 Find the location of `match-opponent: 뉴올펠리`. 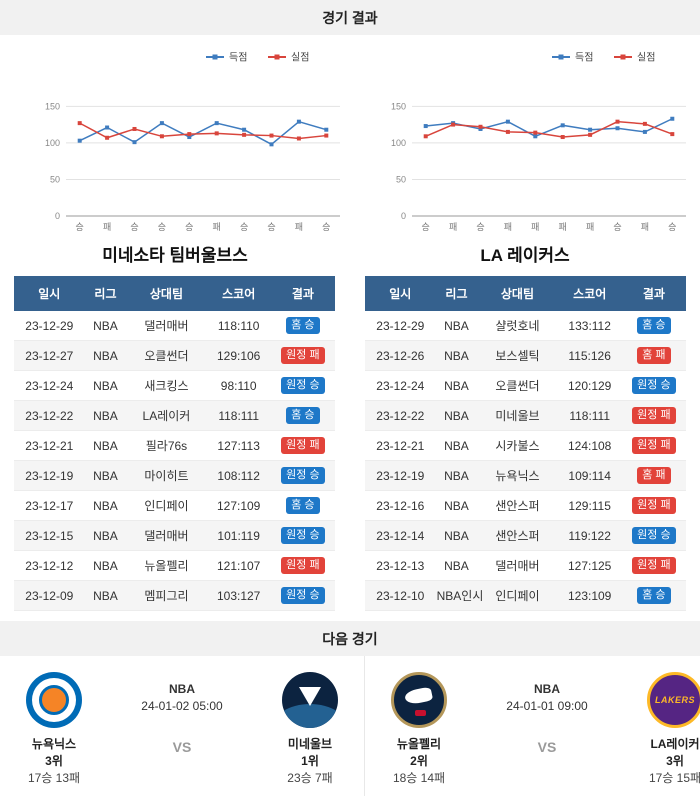

match-opponent: 뉴올펠리 is located at coordinates (166, 565).